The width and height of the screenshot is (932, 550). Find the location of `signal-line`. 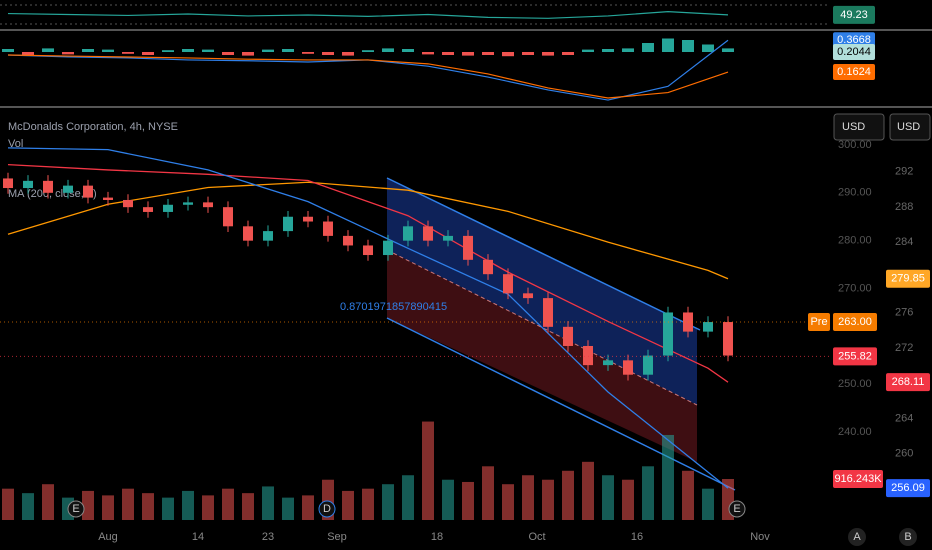

signal-line is located at coordinates (368, 76).